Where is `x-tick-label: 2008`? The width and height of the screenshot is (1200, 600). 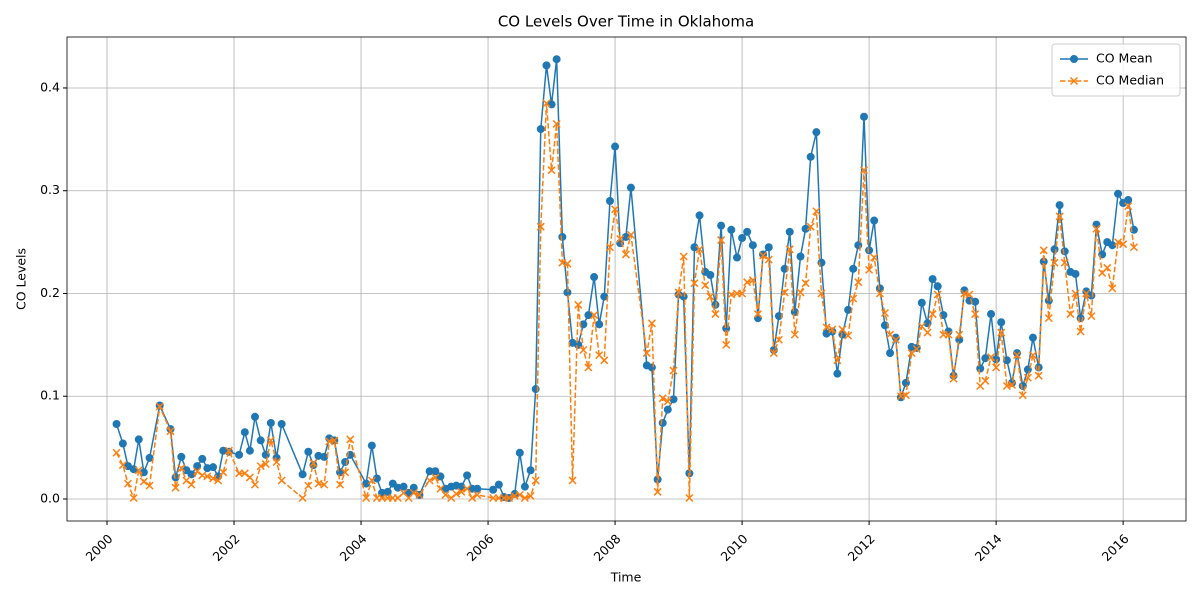
x-tick-label: 2008 is located at coordinates (607, 547).